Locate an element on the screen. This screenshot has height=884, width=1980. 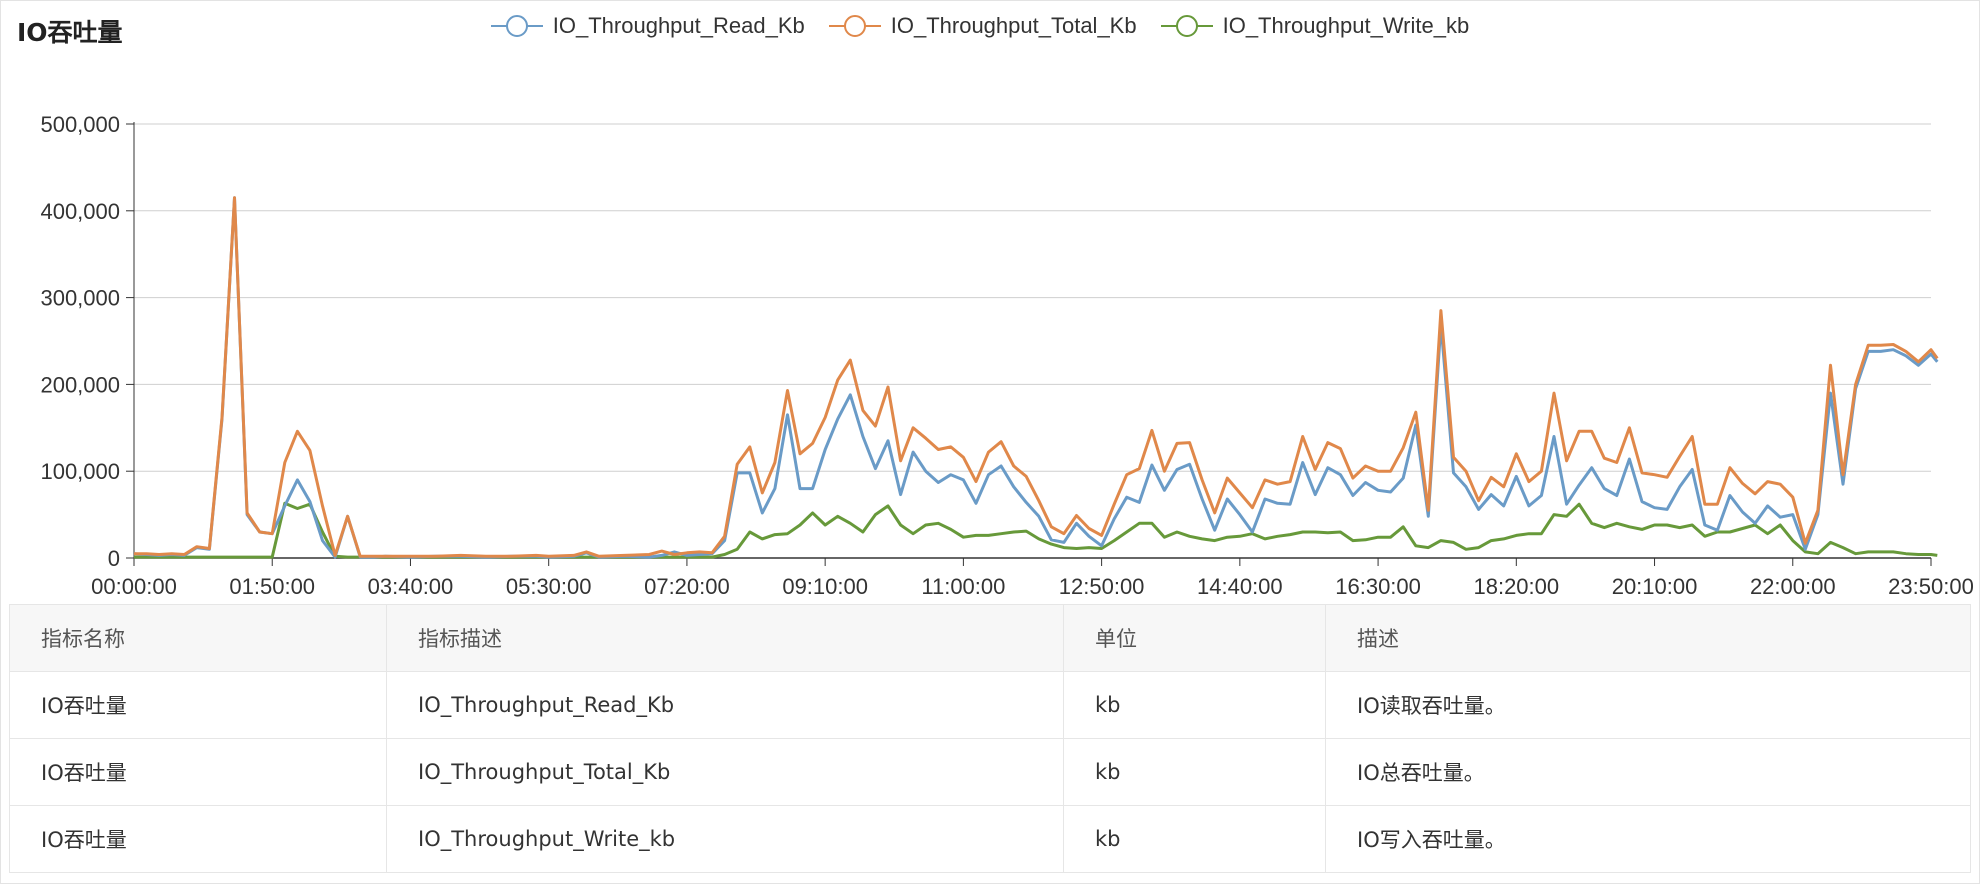
table-row: IO吞吐量 IO_Throughput_Read_Kb kb IO读取吞吐量。 is located at coordinates (990, 705).